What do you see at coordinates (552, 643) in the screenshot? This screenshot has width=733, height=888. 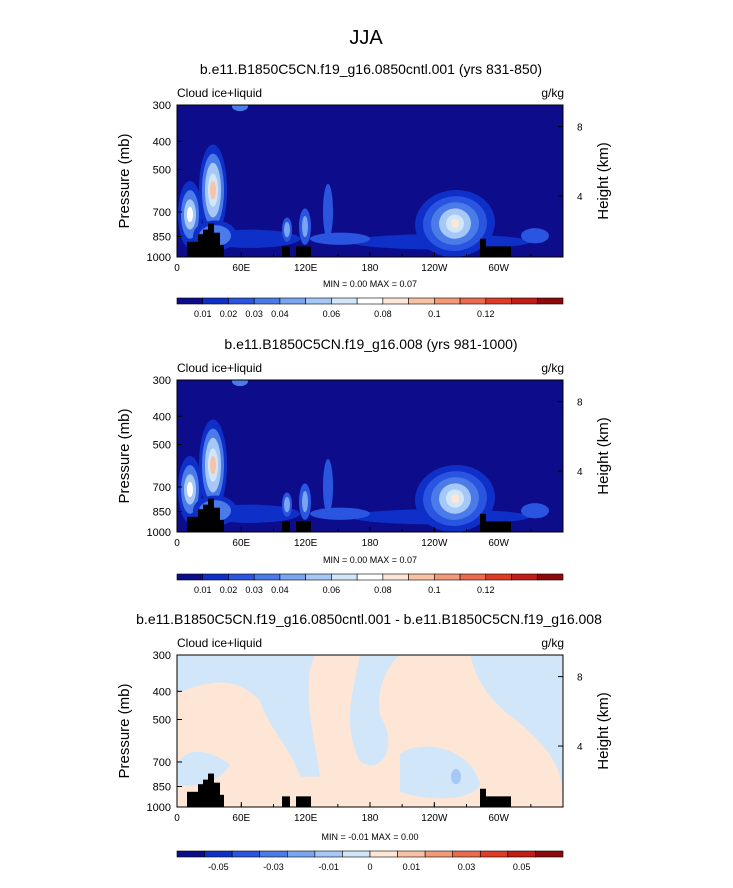 I see `panel-3-right-label: g/kg` at bounding box center [552, 643].